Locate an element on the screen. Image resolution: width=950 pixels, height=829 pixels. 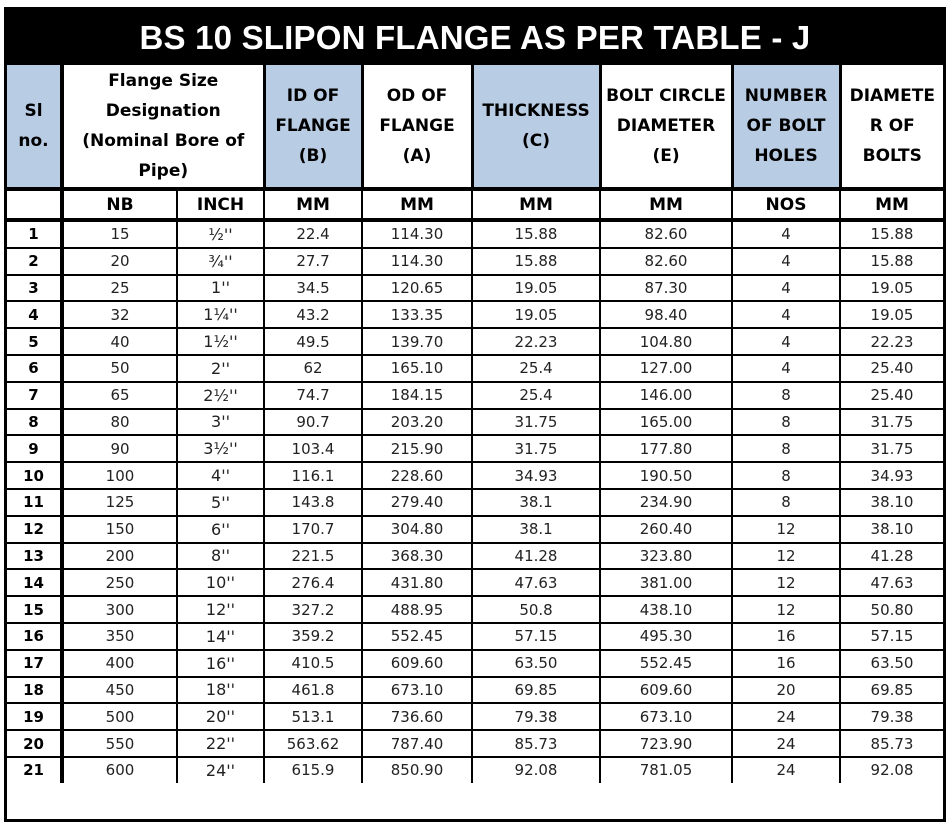
table-row: 13 200 8'' 221.5 368.30 41.28 323.80 12 41.28 is located at coordinates (475, 556).